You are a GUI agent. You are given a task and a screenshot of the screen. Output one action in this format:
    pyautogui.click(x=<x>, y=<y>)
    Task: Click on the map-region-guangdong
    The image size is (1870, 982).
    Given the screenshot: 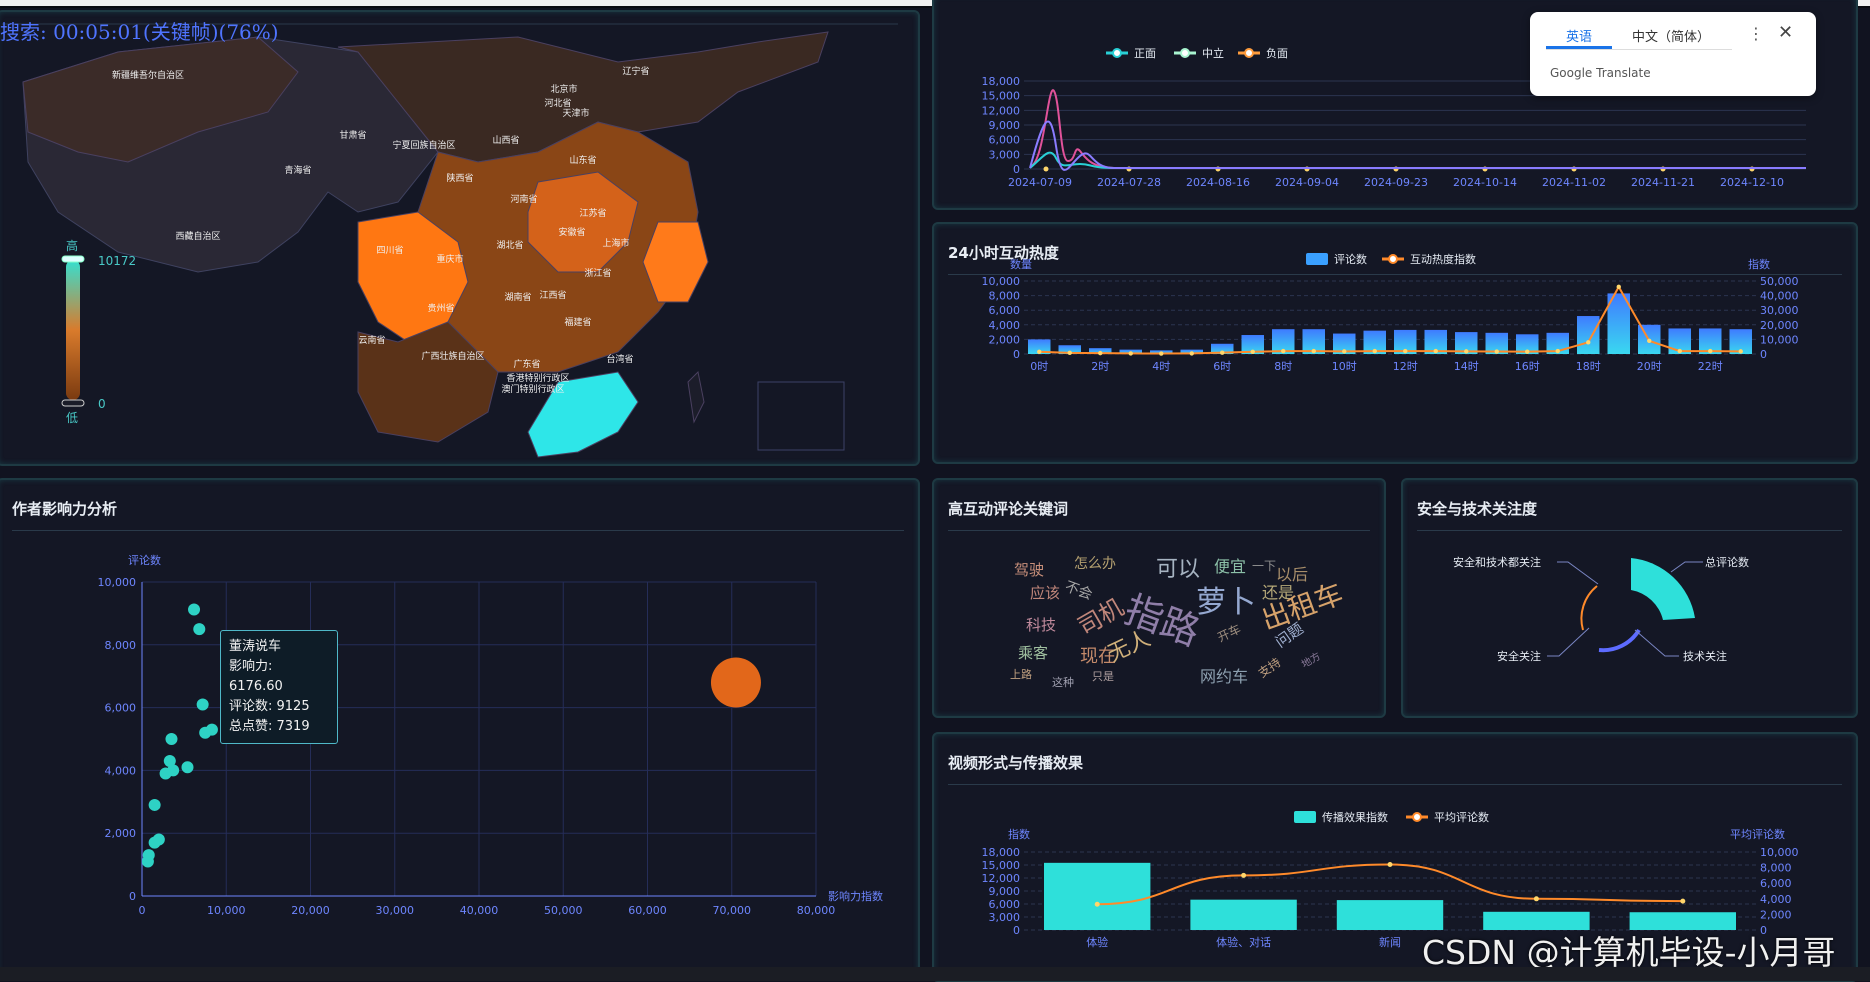 What is the action you would take?
    pyautogui.click(x=583, y=414)
    